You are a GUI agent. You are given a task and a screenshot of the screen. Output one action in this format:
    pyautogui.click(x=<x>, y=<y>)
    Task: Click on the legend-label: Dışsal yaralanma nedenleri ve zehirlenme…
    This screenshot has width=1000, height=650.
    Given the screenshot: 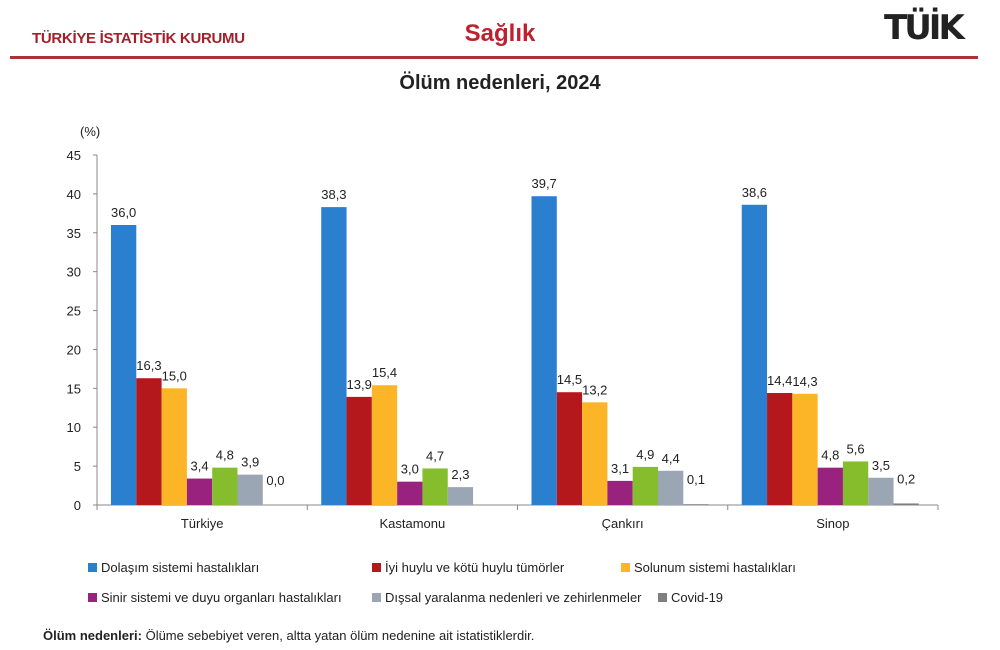 What is the action you would take?
    pyautogui.click(x=513, y=597)
    